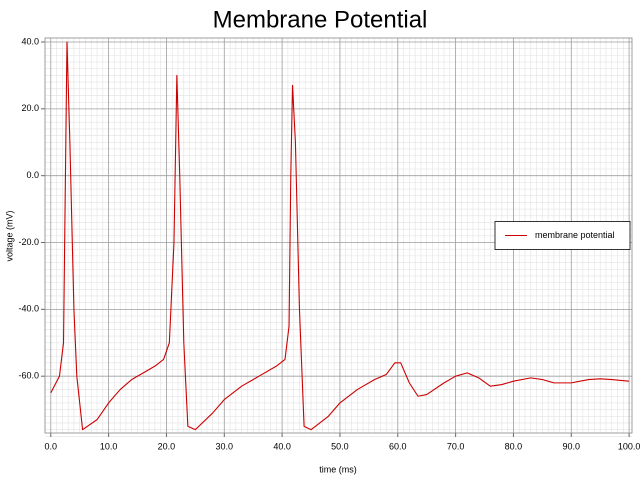  I want to click on x-tick-label: 50.0, so click(340, 446).